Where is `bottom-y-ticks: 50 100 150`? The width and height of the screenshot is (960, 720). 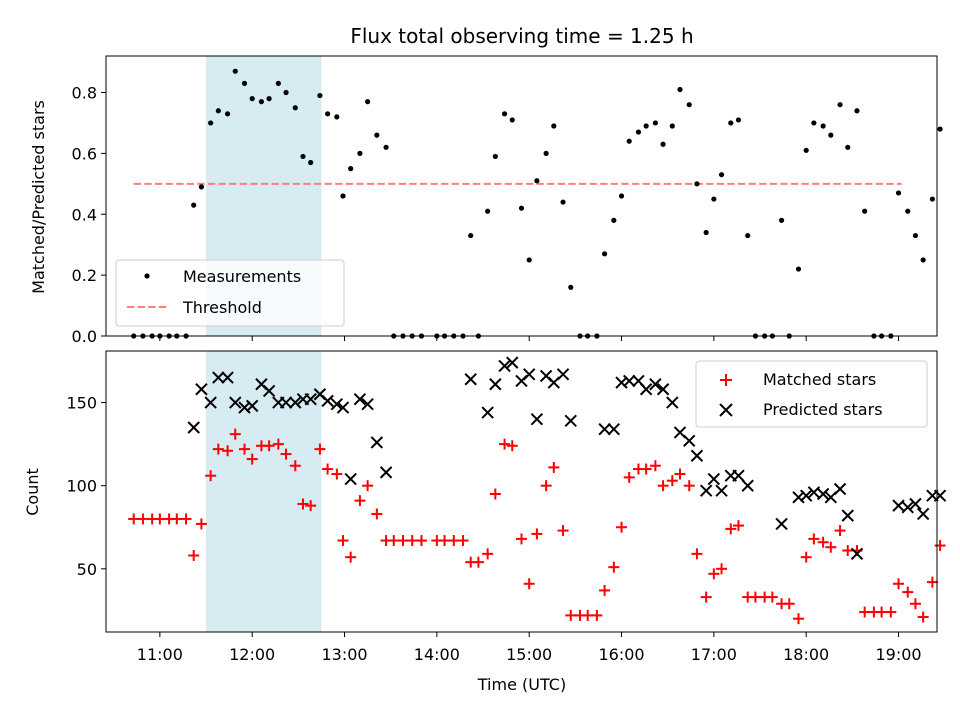
bottom-y-ticks: 50 100 150 is located at coordinates (86, 486).